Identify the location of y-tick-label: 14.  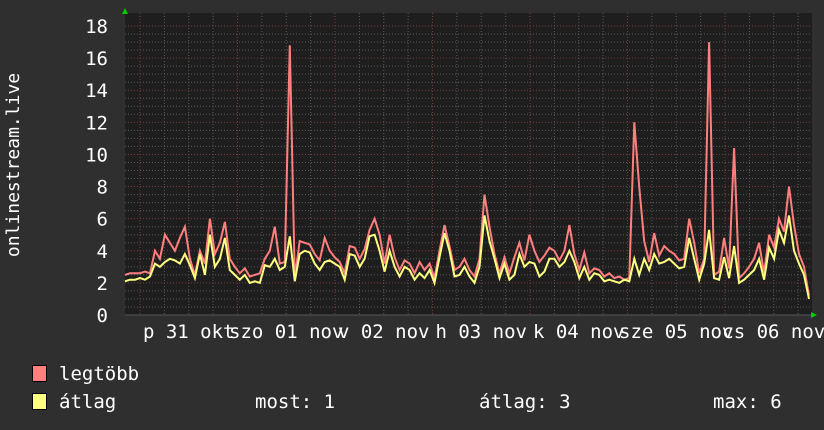
(96, 91).